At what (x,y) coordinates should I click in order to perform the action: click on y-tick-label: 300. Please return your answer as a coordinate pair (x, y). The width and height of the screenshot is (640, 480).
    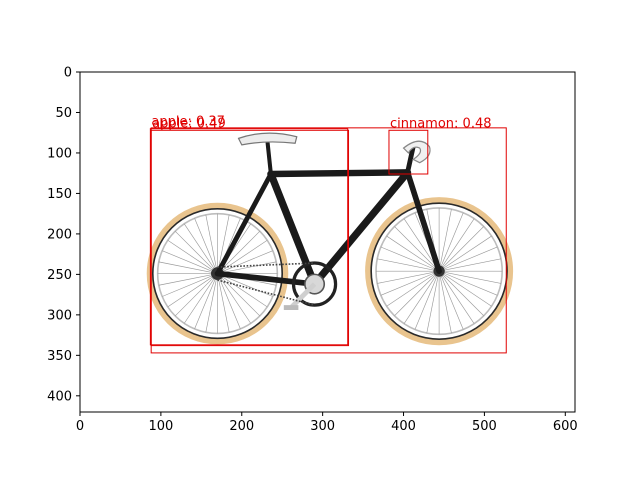
    Looking at the image, I should click on (59, 315).